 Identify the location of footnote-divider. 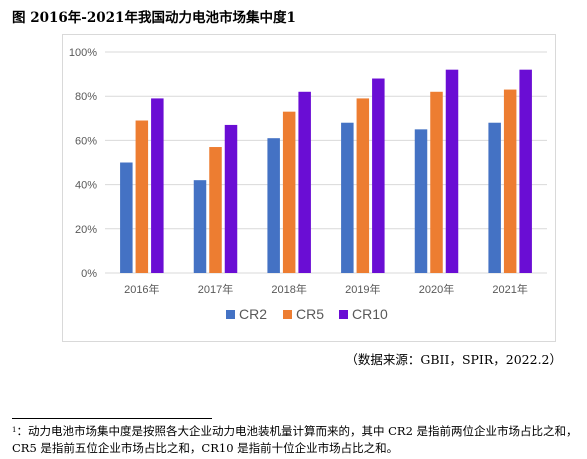
(112, 418).